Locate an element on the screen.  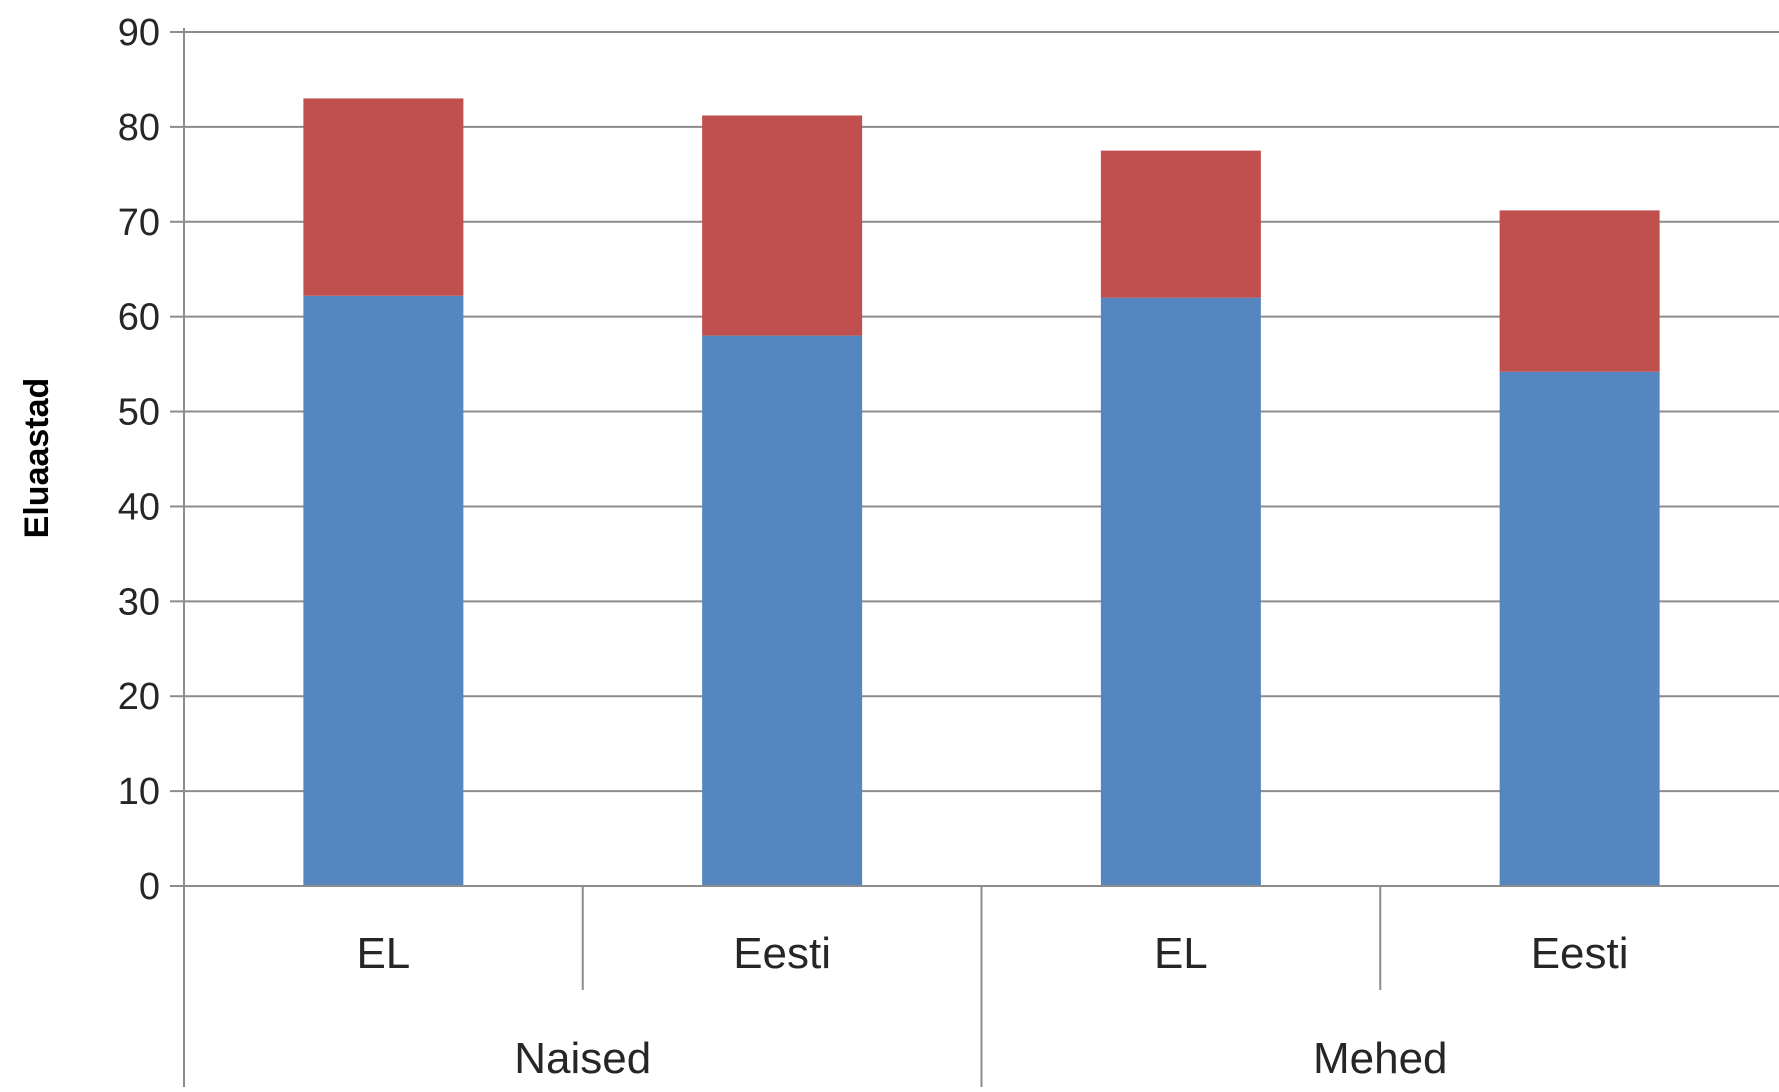
y-tick-label: 40 is located at coordinates (139, 507).